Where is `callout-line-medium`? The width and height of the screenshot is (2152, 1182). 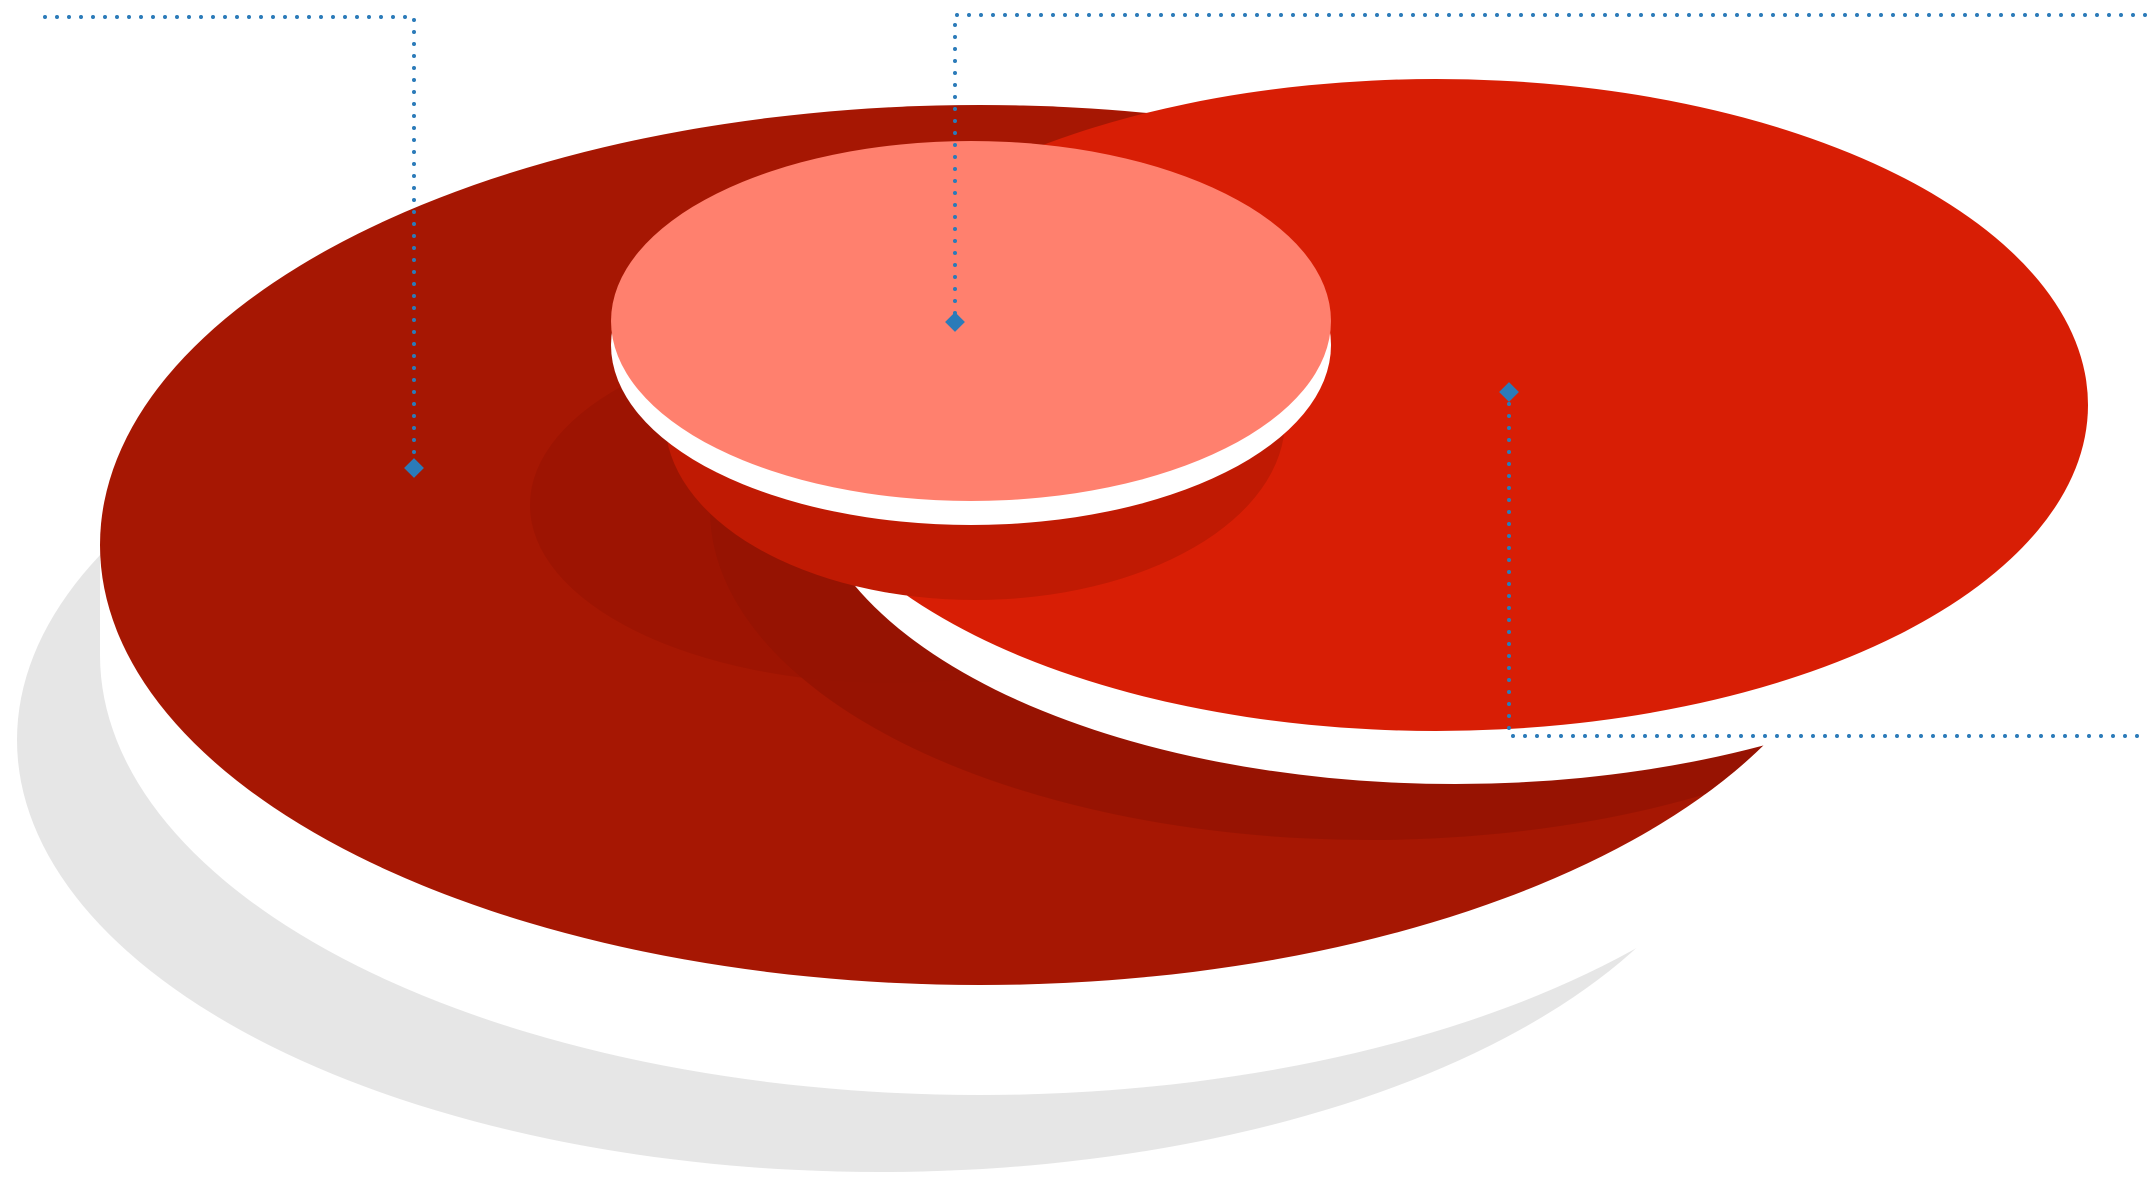
callout-line-medium is located at coordinates (1827, 564).